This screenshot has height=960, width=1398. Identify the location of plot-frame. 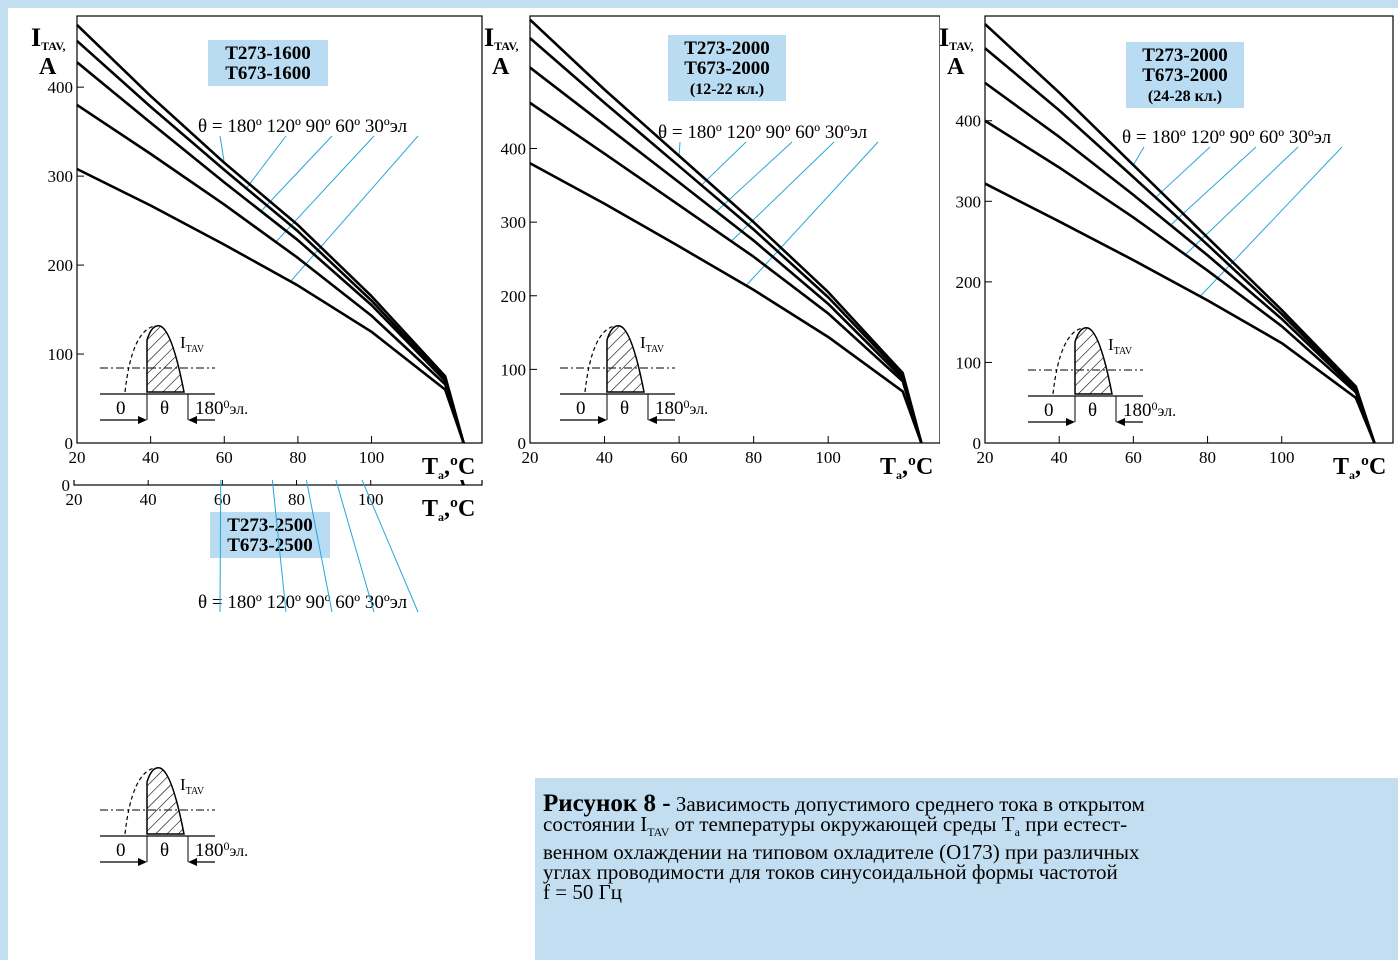
(734, 229).